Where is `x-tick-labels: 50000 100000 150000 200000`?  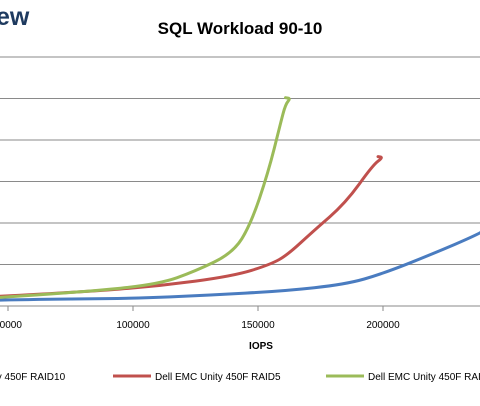
x-tick-labels: 50000 100000 150000 200000 is located at coordinates (200, 318).